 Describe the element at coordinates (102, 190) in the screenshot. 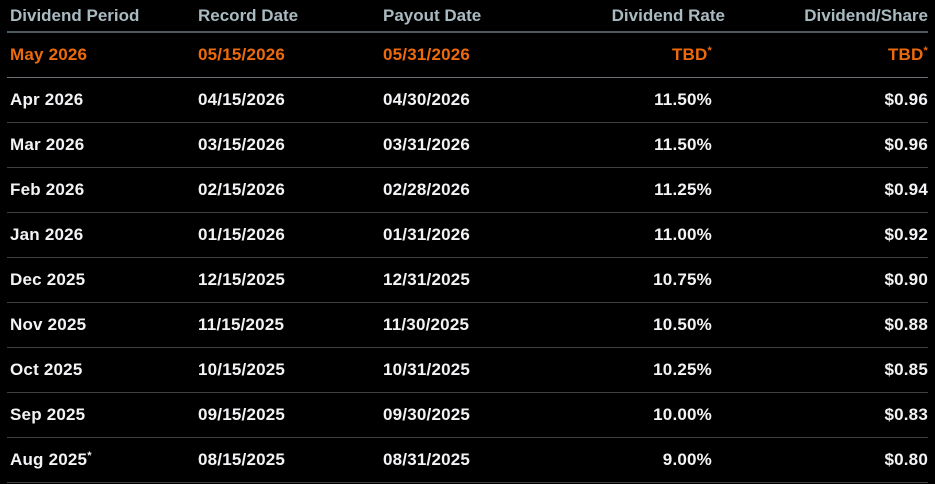

I see `cell-dividend-period: Feb 2026` at that location.